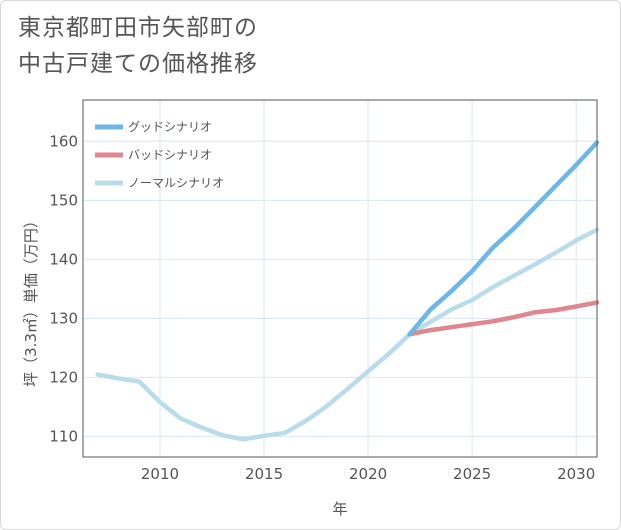 The width and height of the screenshot is (621, 530). What do you see at coordinates (576, 474) in the screenshot?
I see `x-tick-label: 2030` at bounding box center [576, 474].